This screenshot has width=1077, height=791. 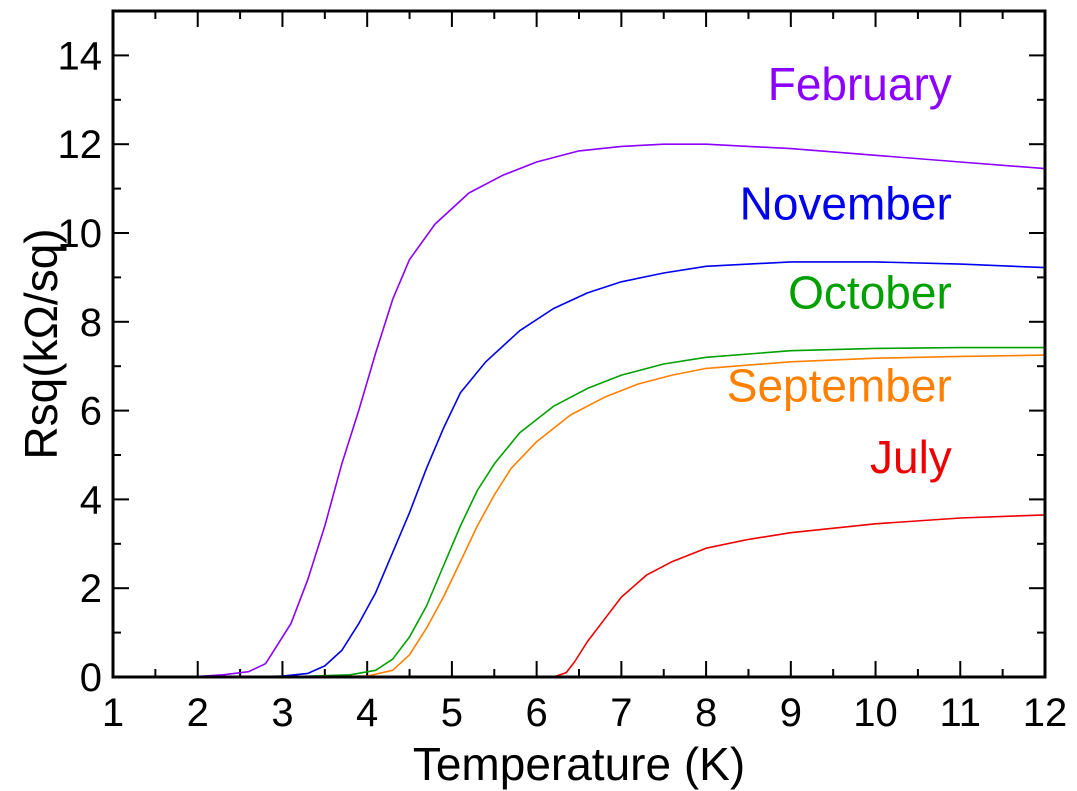 What do you see at coordinates (80, 145) in the screenshot?
I see `y-tick-label: 12` at bounding box center [80, 145].